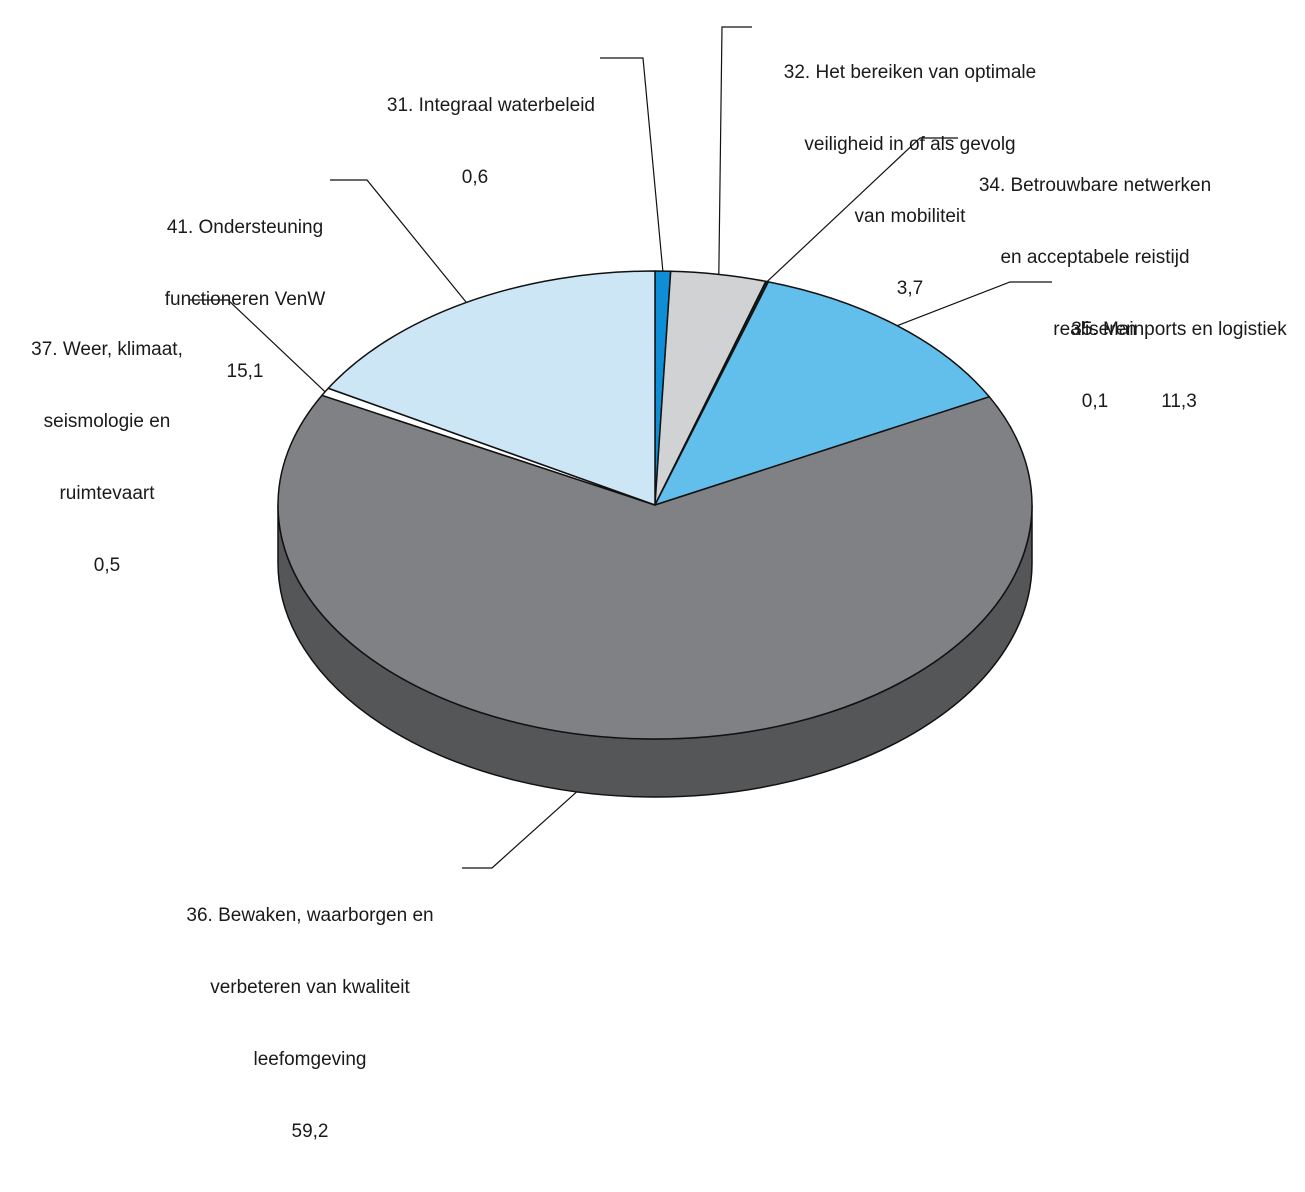 This screenshot has width=1305, height=1192. I want to click on label-36-line-1: 36. Bewaken, waarborgen en, so click(310, 915).